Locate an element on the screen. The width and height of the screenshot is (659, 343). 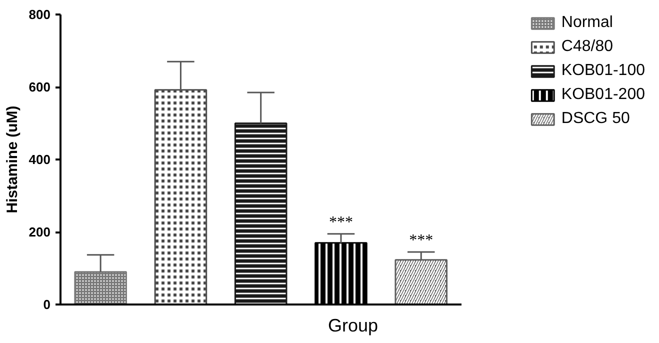
y-tick-label: 400 is located at coordinates (39, 159).